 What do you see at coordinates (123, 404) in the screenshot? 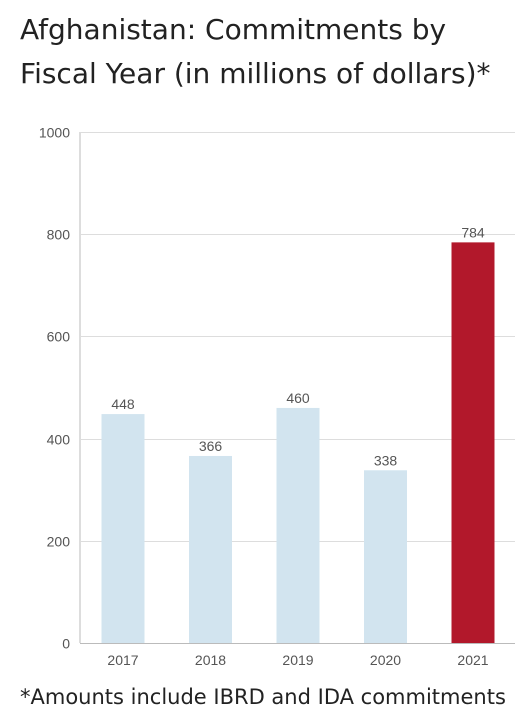
I see `bar-value-label: 448` at bounding box center [123, 404].